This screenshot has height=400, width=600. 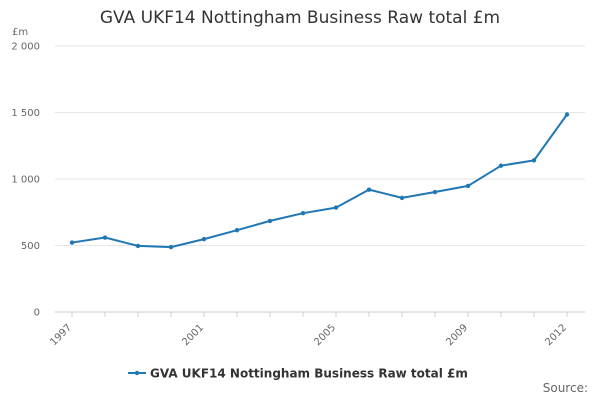 What do you see at coordinates (193, 335) in the screenshot?
I see `x-tick-label: 2001` at bounding box center [193, 335].